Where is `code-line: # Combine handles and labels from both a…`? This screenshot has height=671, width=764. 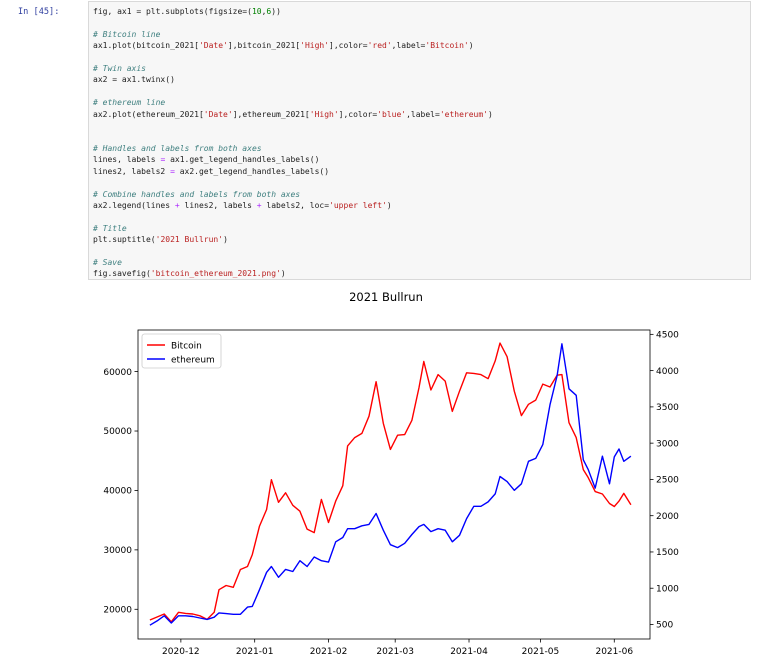
code-line: # Combine handles and labels from both a… is located at coordinates (293, 194).